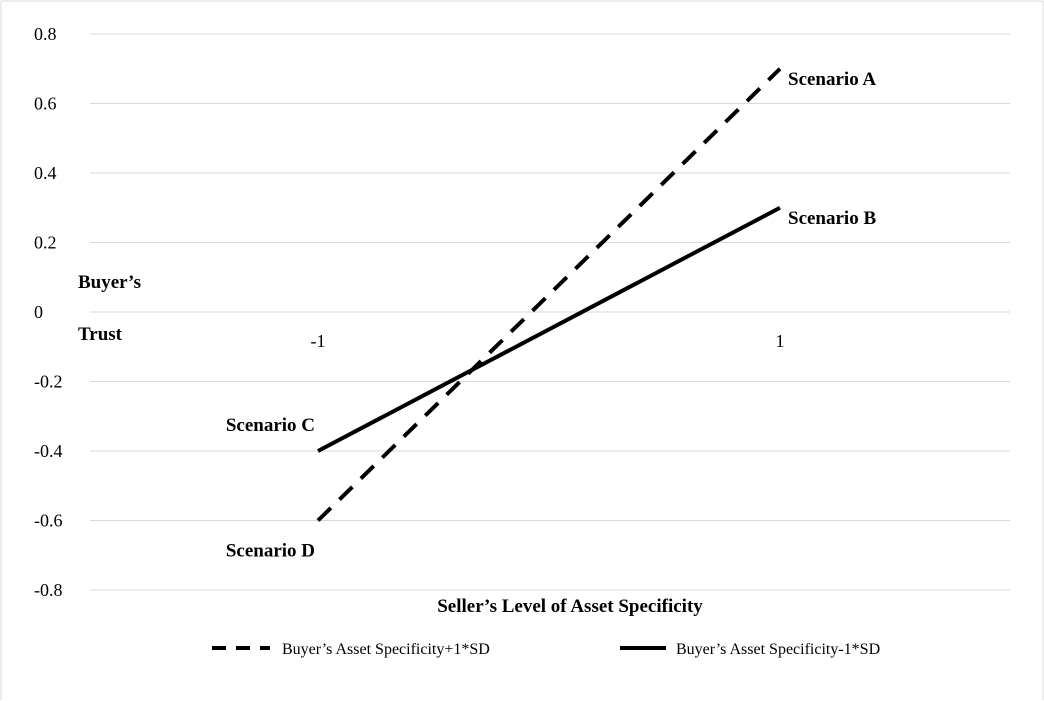  What do you see at coordinates (386, 649) in the screenshot?
I see `legend-label: Buyer’s Asset Specificity+1*SD` at bounding box center [386, 649].